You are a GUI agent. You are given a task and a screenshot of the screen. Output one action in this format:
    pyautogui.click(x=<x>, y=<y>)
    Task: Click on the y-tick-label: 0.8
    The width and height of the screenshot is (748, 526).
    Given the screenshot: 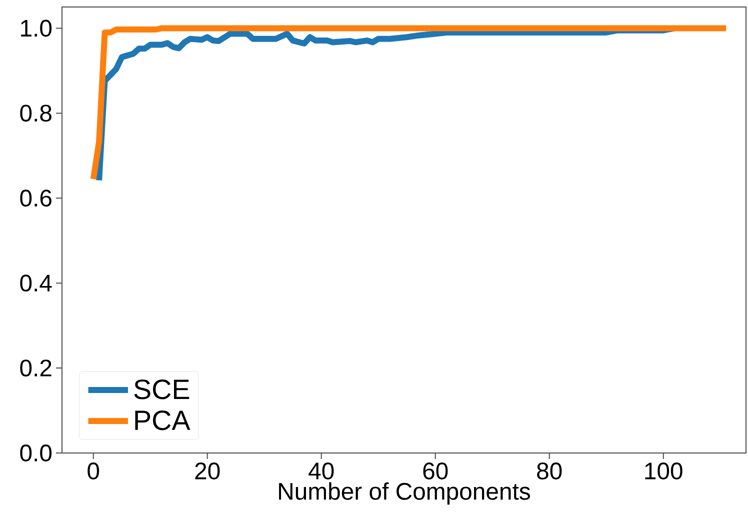 What is the action you would take?
    pyautogui.click(x=36, y=113)
    